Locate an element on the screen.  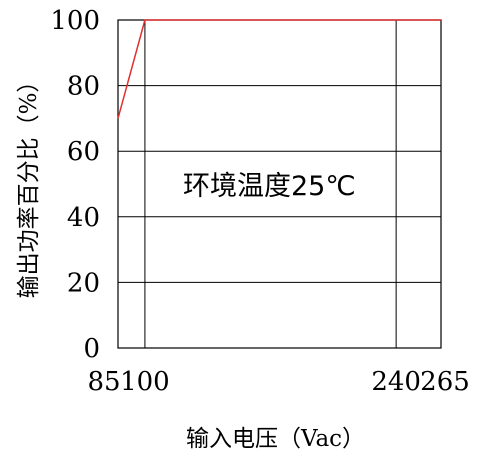
series-layer is located at coordinates (279, 69).